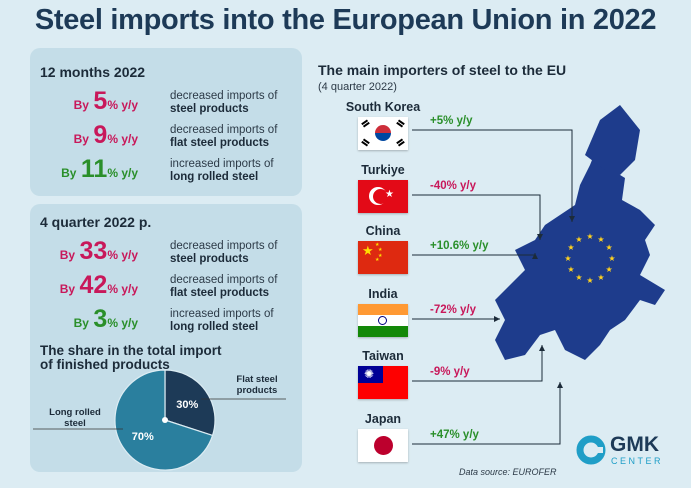 This screenshot has height=488, width=691. What do you see at coordinates (454, 435) in the screenshot?
I see `change-label: +47% y/y` at bounding box center [454, 435].